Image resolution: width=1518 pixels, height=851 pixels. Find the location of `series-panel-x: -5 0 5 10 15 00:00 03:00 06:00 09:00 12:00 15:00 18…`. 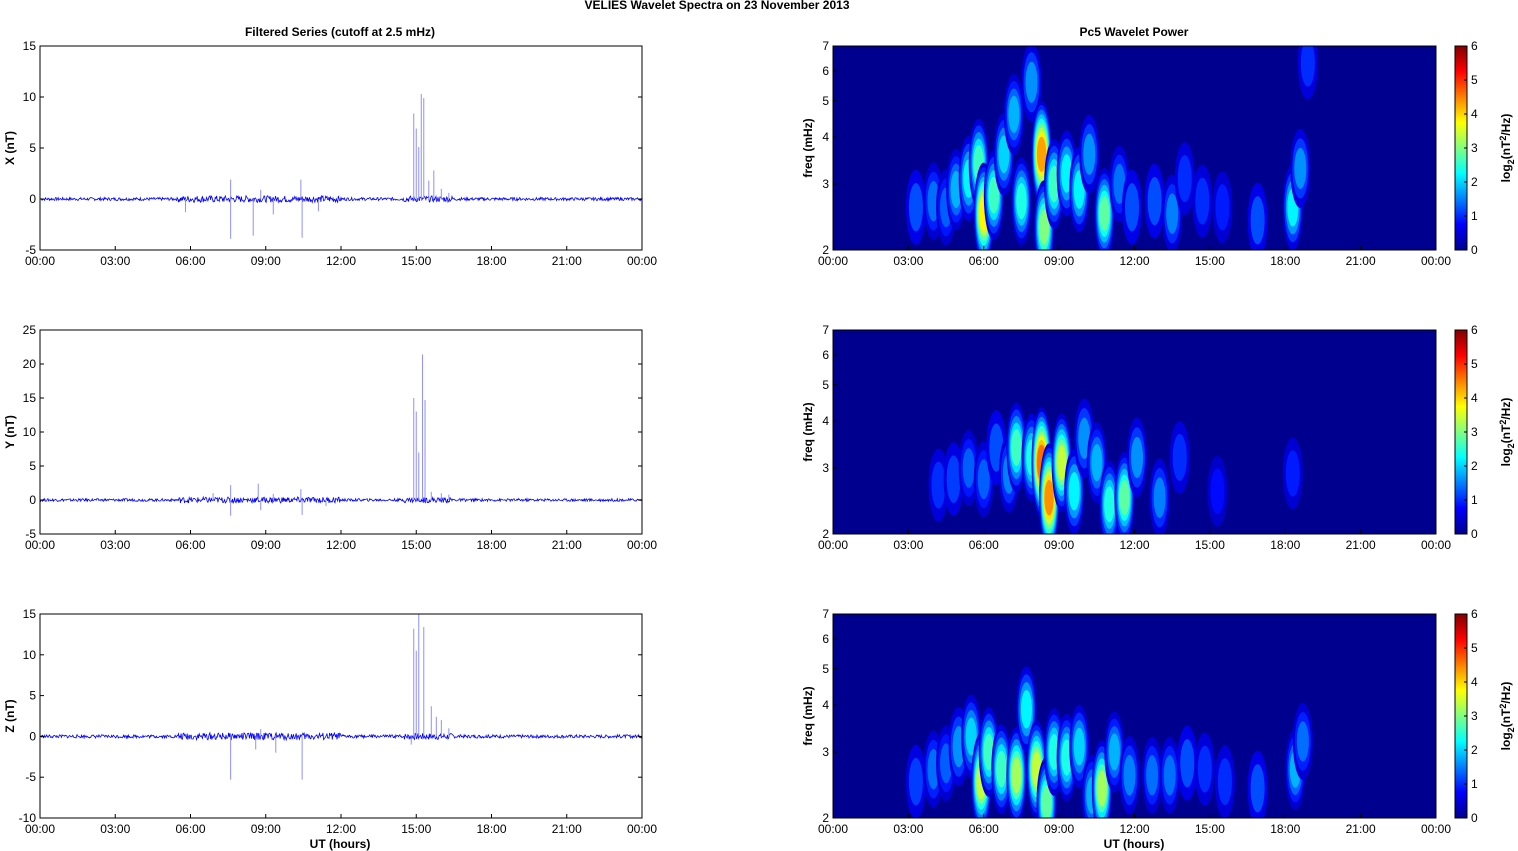

series-panel-x: -5 0 5 10 15 00:00 03:00 06:00 09:00 12:00 15:00 18… is located at coordinates (330, 153).